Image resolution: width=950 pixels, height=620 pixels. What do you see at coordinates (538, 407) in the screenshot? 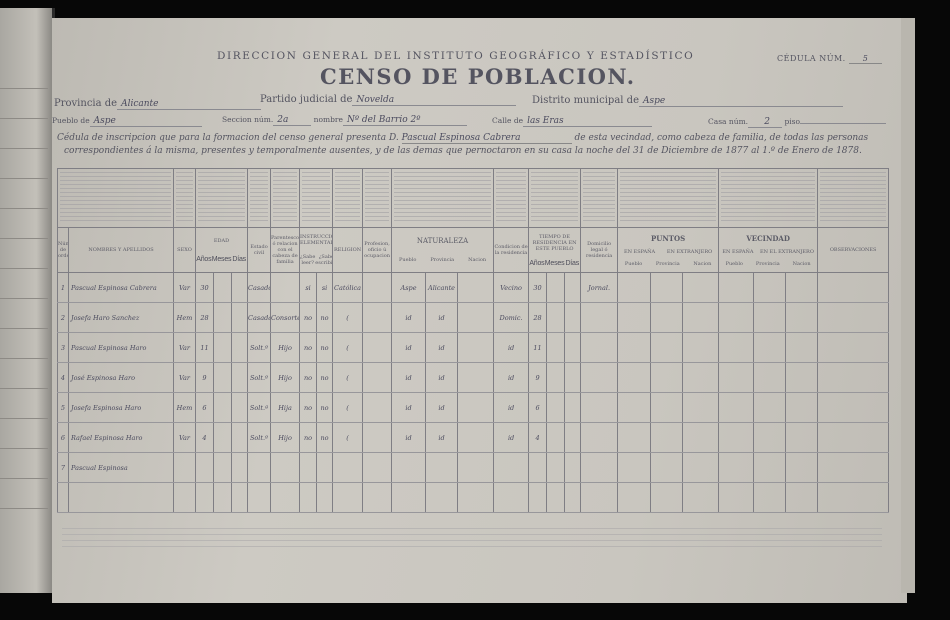
I see `cell-tiempo: 6` at bounding box center [538, 407].